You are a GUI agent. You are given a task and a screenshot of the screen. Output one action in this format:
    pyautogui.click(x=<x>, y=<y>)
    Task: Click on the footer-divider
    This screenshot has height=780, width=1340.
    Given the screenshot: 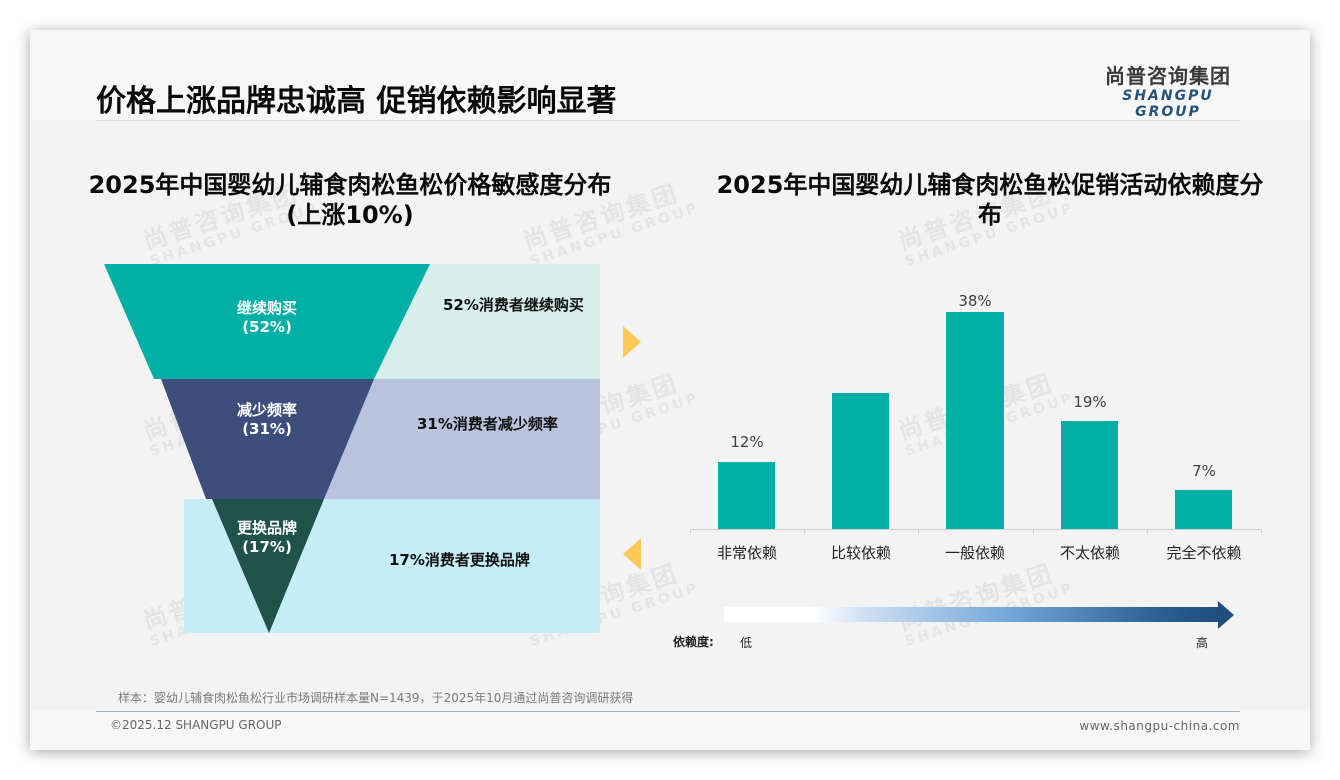 What is the action you would take?
    pyautogui.click(x=668, y=711)
    